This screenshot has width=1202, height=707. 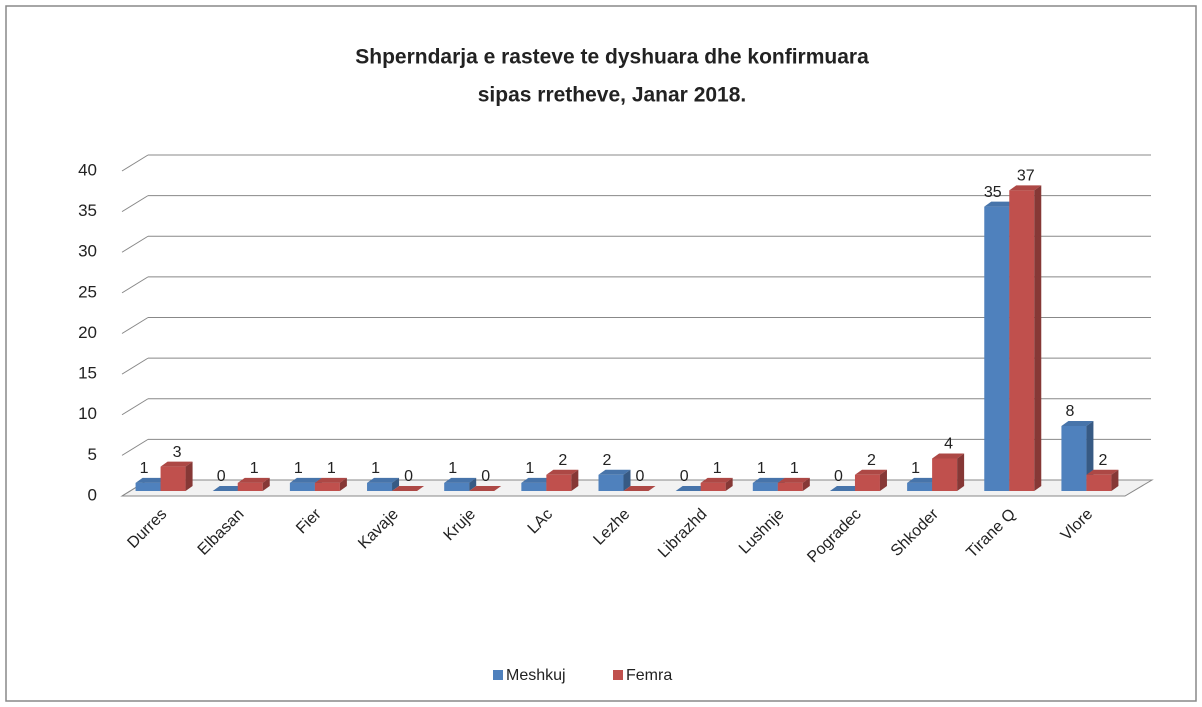 I want to click on y-tick-label: 20, so click(x=87, y=332).